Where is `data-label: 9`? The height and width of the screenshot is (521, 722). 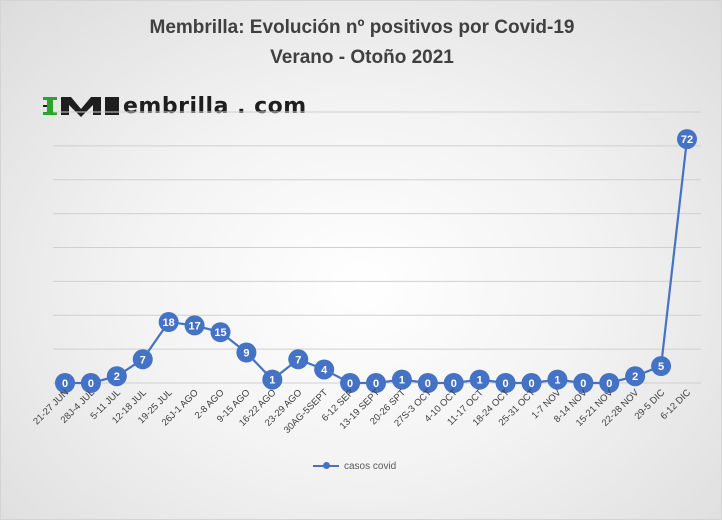 data-label: 9 is located at coordinates (246, 354).